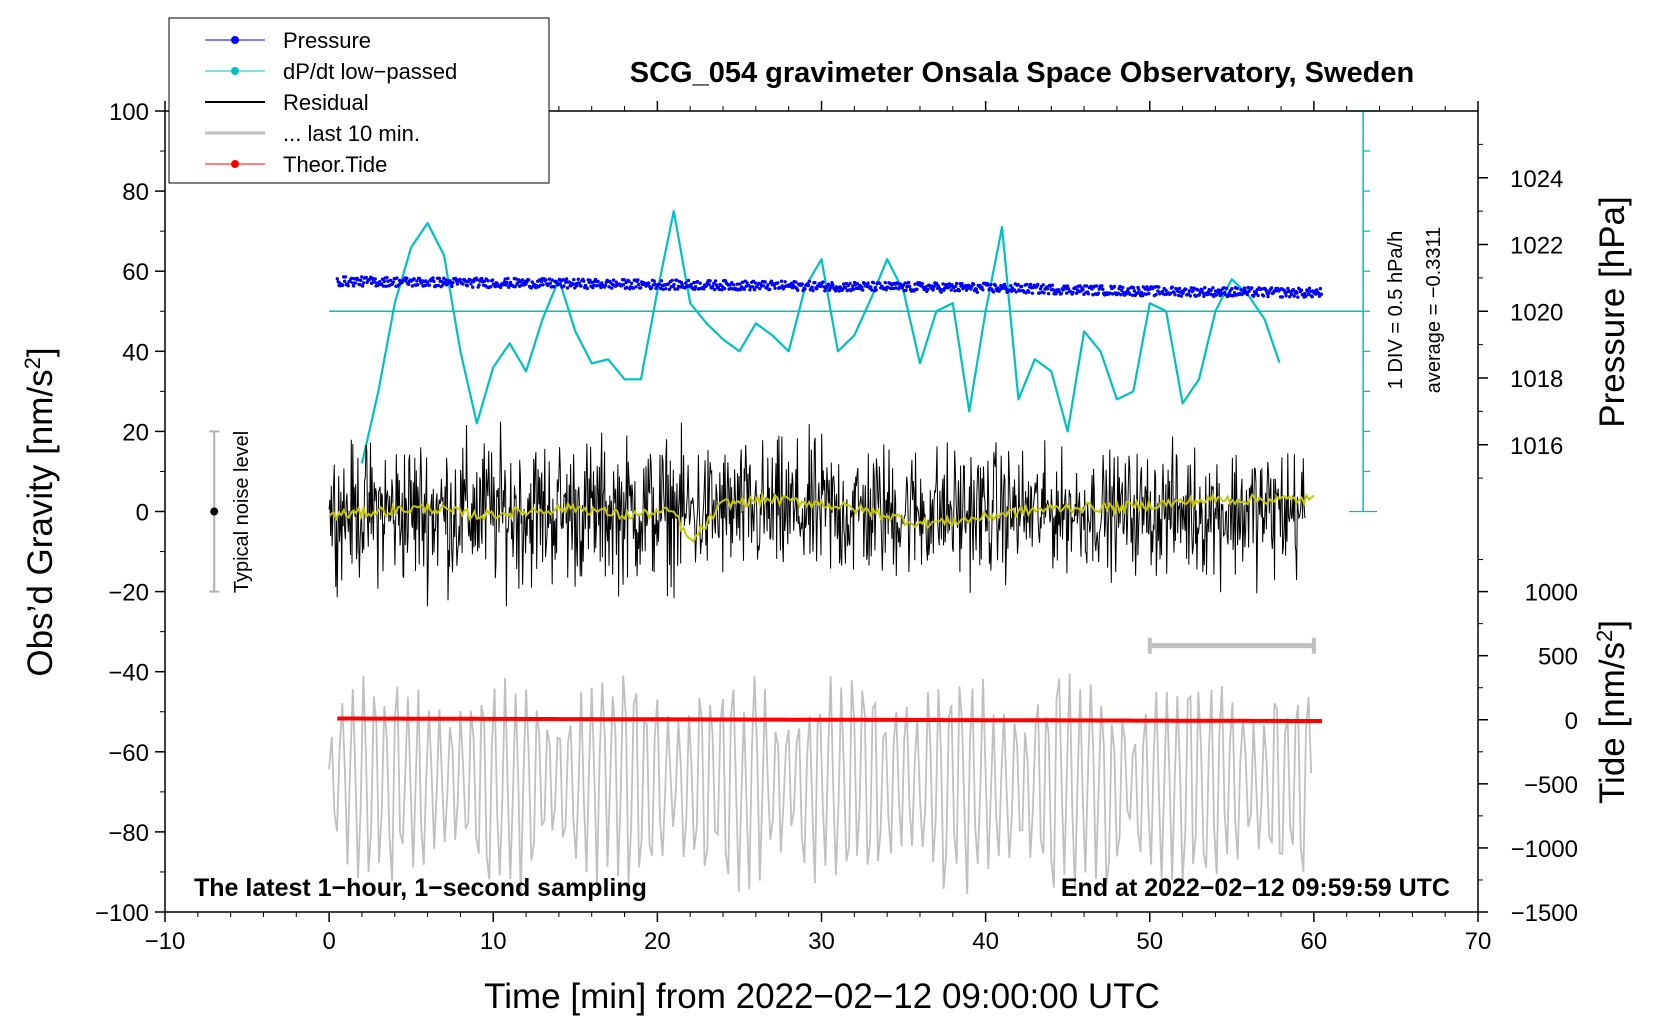 The width and height of the screenshot is (1660, 1020). What do you see at coordinates (165, 941) in the screenshot?
I see `x-tick-label-0: −10` at bounding box center [165, 941].